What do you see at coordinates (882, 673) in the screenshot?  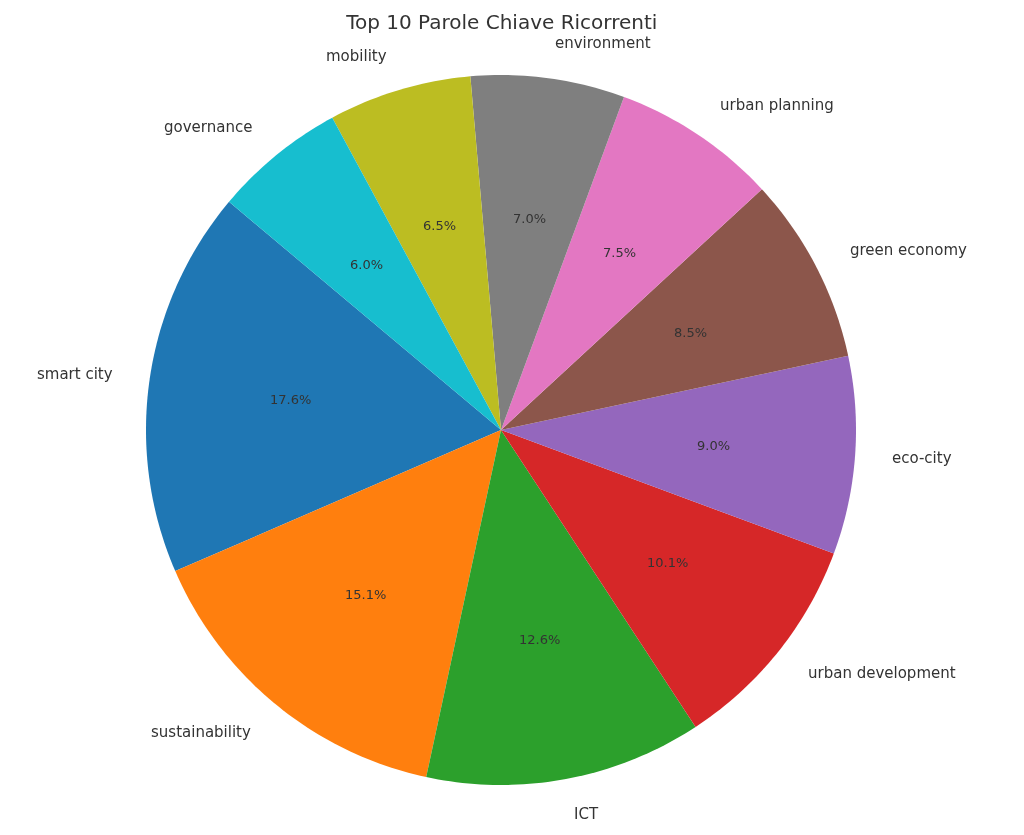 I see `slice-label: urban development` at bounding box center [882, 673].